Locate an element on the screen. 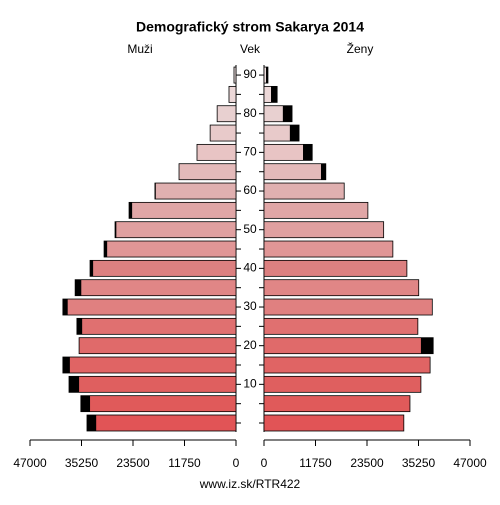  left-label: Muži is located at coordinates (139, 49).